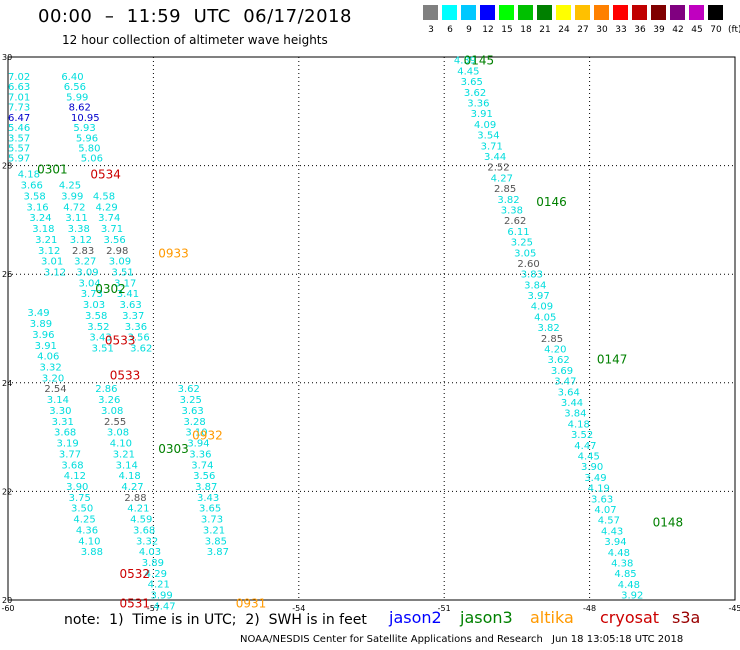 This screenshot has width=740, height=650. Describe the element at coordinates (32, 186) in the screenshot. I see `wave-height-value: 3.66` at that location.